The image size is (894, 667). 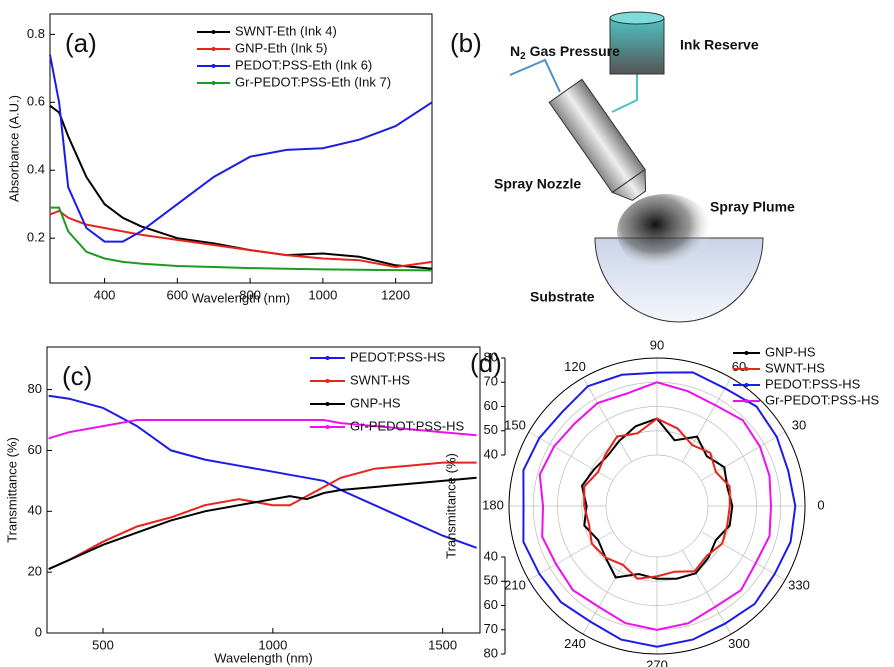 I want to click on y-tick-label: 0.8, so click(x=36, y=33).